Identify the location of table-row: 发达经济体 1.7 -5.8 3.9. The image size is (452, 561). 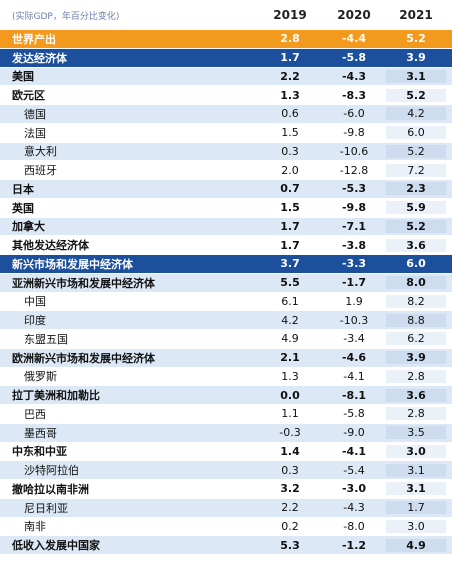
(226, 58).